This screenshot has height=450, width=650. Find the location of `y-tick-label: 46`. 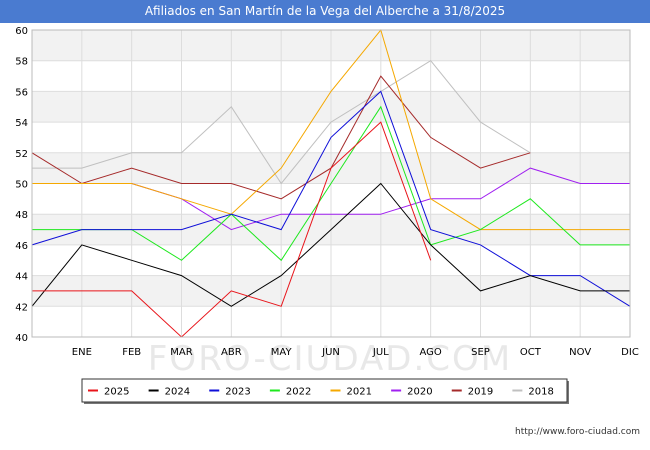

y-tick-label: 46 is located at coordinates (21, 246).